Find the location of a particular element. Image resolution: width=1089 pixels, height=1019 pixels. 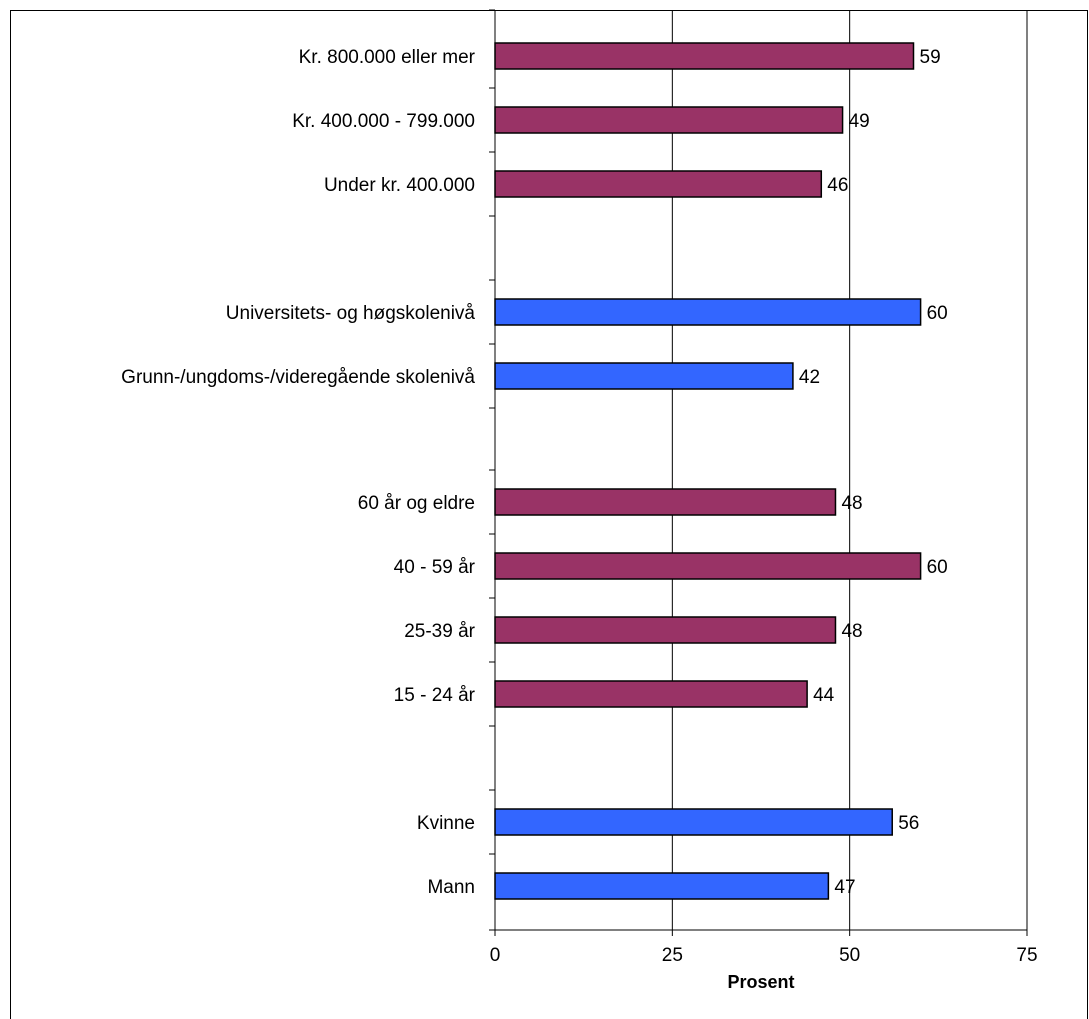

category-label: 25-39 år is located at coordinates (439, 631).